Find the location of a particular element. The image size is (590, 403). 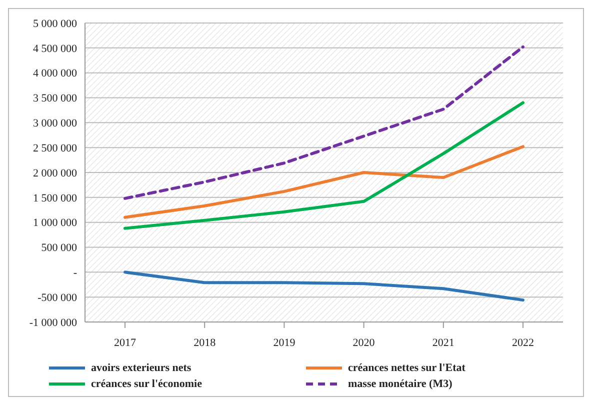

legend-label: créances nettes sur l'Etat is located at coordinates (407, 368).